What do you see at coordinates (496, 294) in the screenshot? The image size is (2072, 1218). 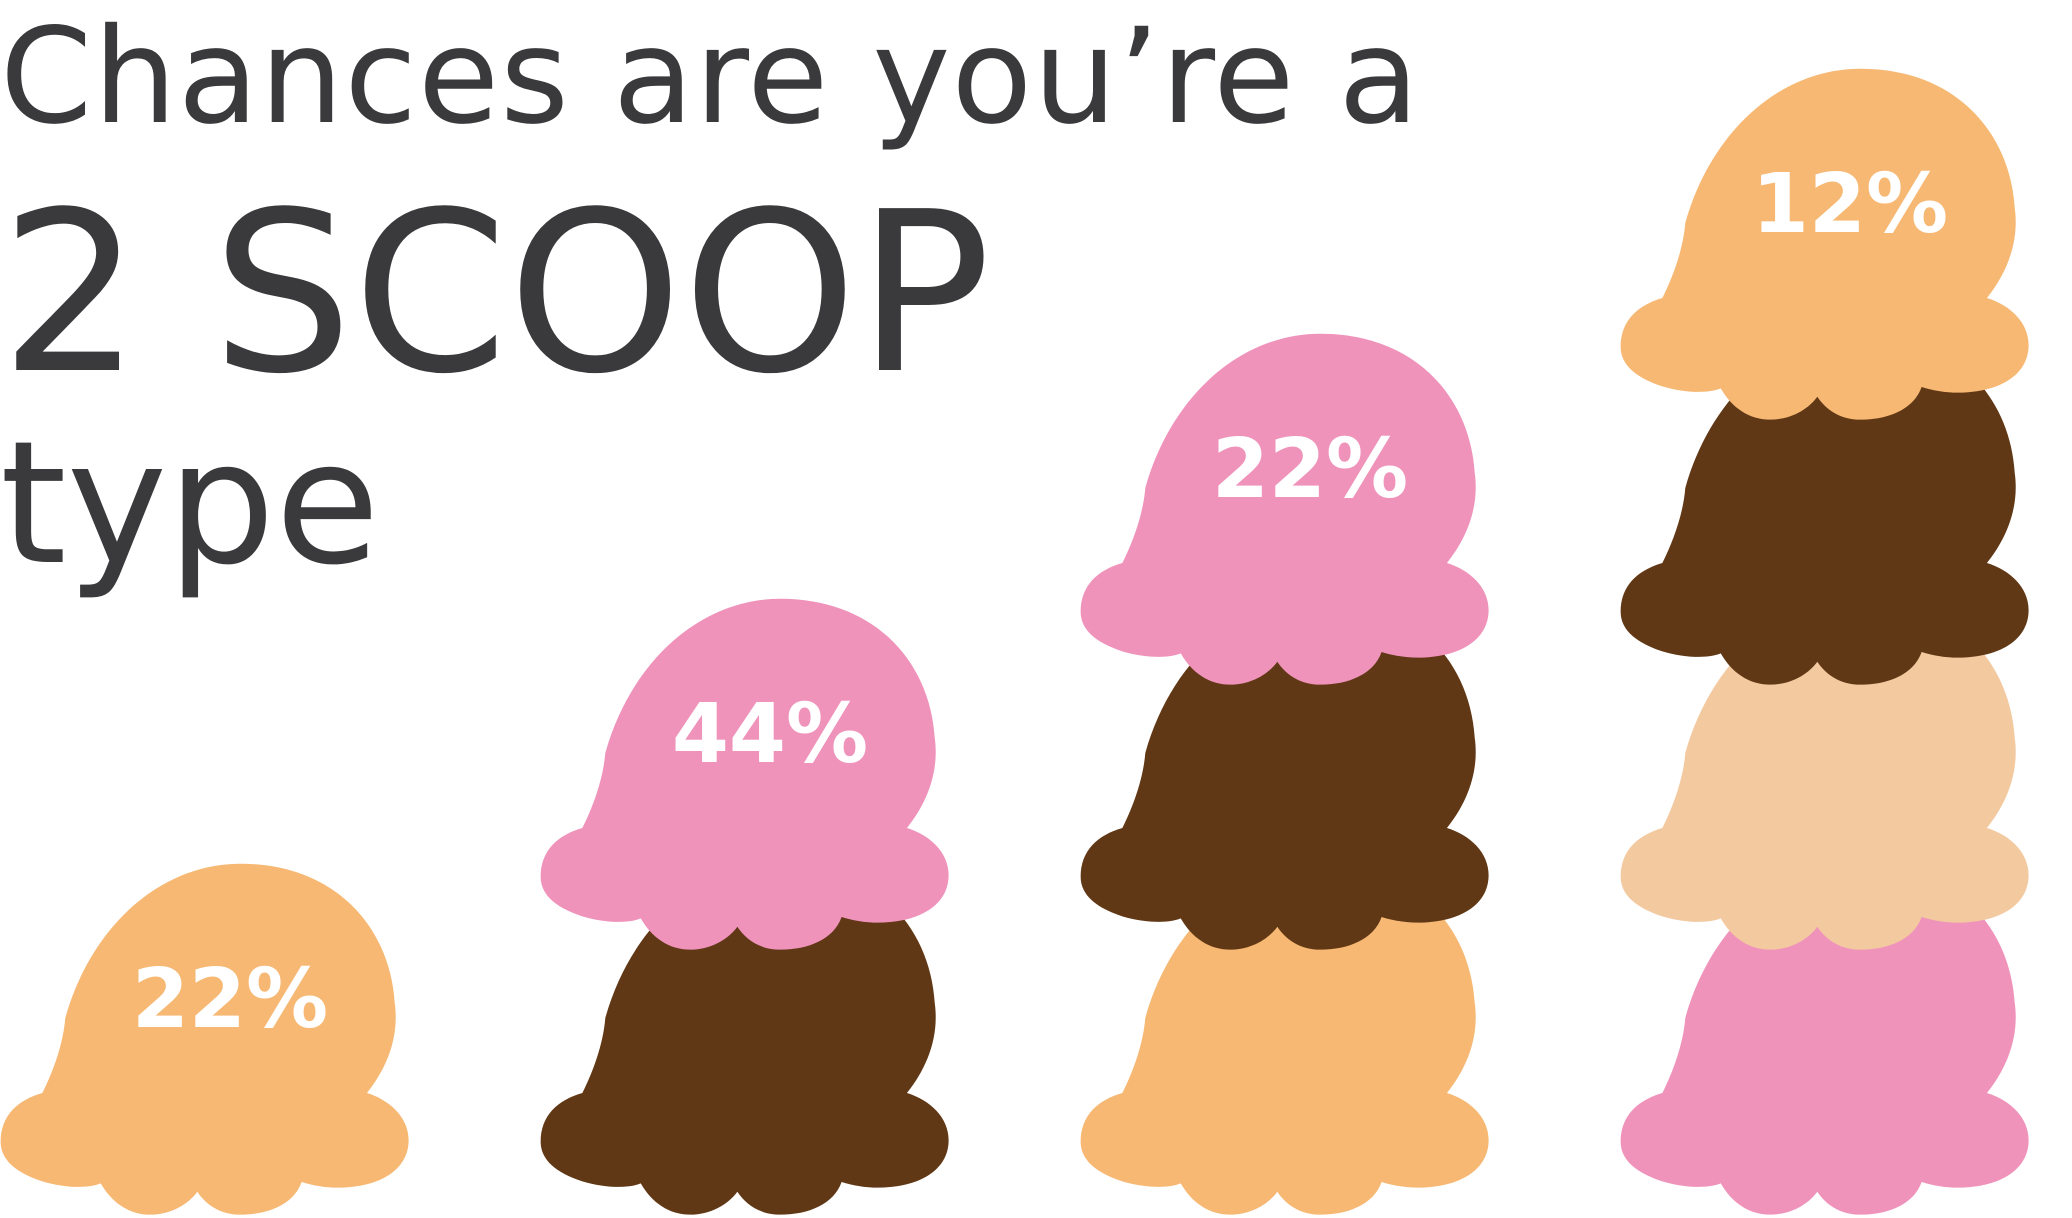 I see `headline-line-2: 2 SCOOP` at bounding box center [496, 294].